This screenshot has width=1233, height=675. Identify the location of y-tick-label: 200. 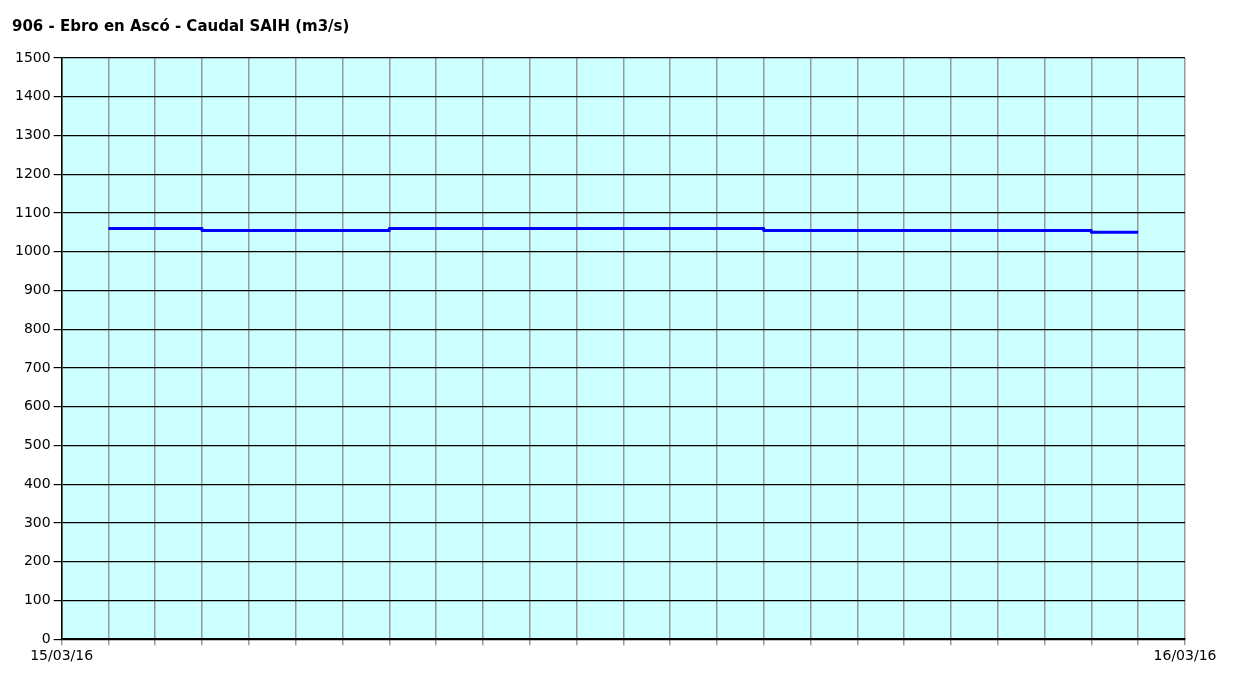
(37, 560).